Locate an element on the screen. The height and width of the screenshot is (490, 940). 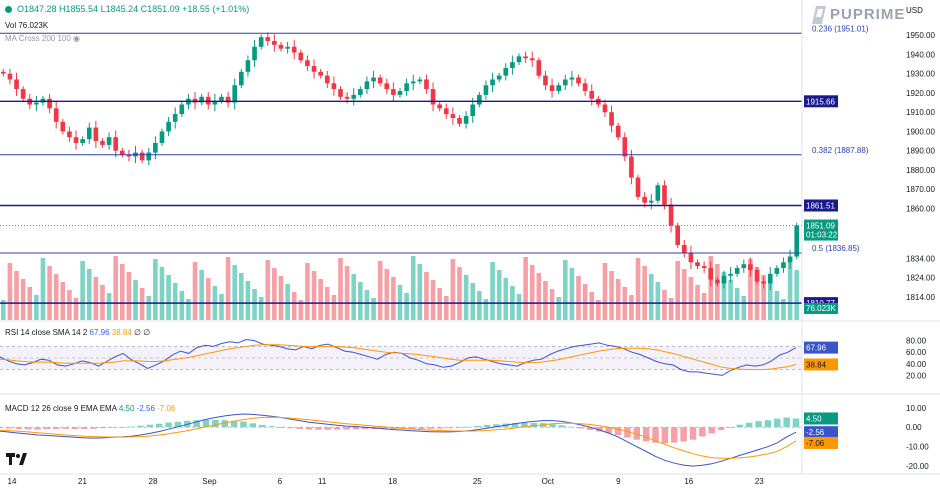
rsi-value-tag is located at coordinates (821, 347).